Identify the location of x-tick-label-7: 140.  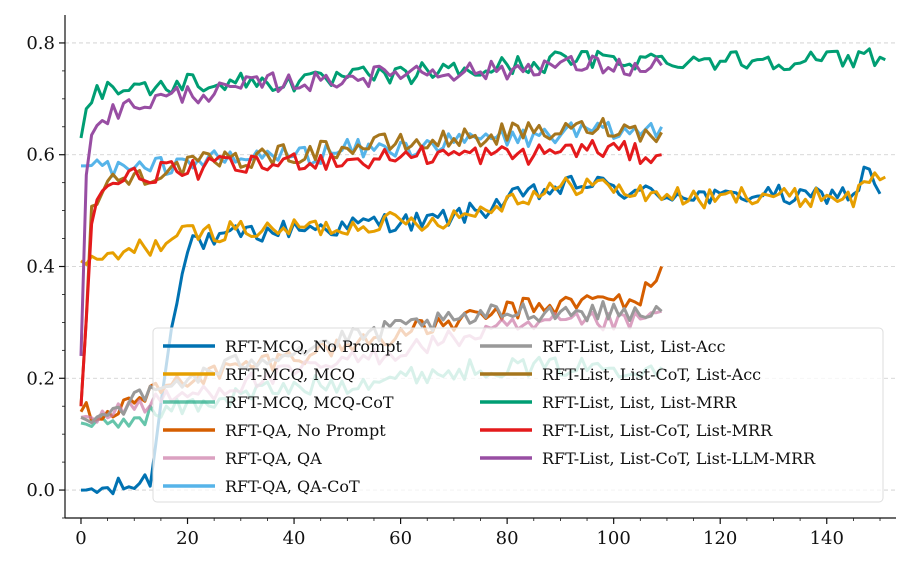
(827, 538).